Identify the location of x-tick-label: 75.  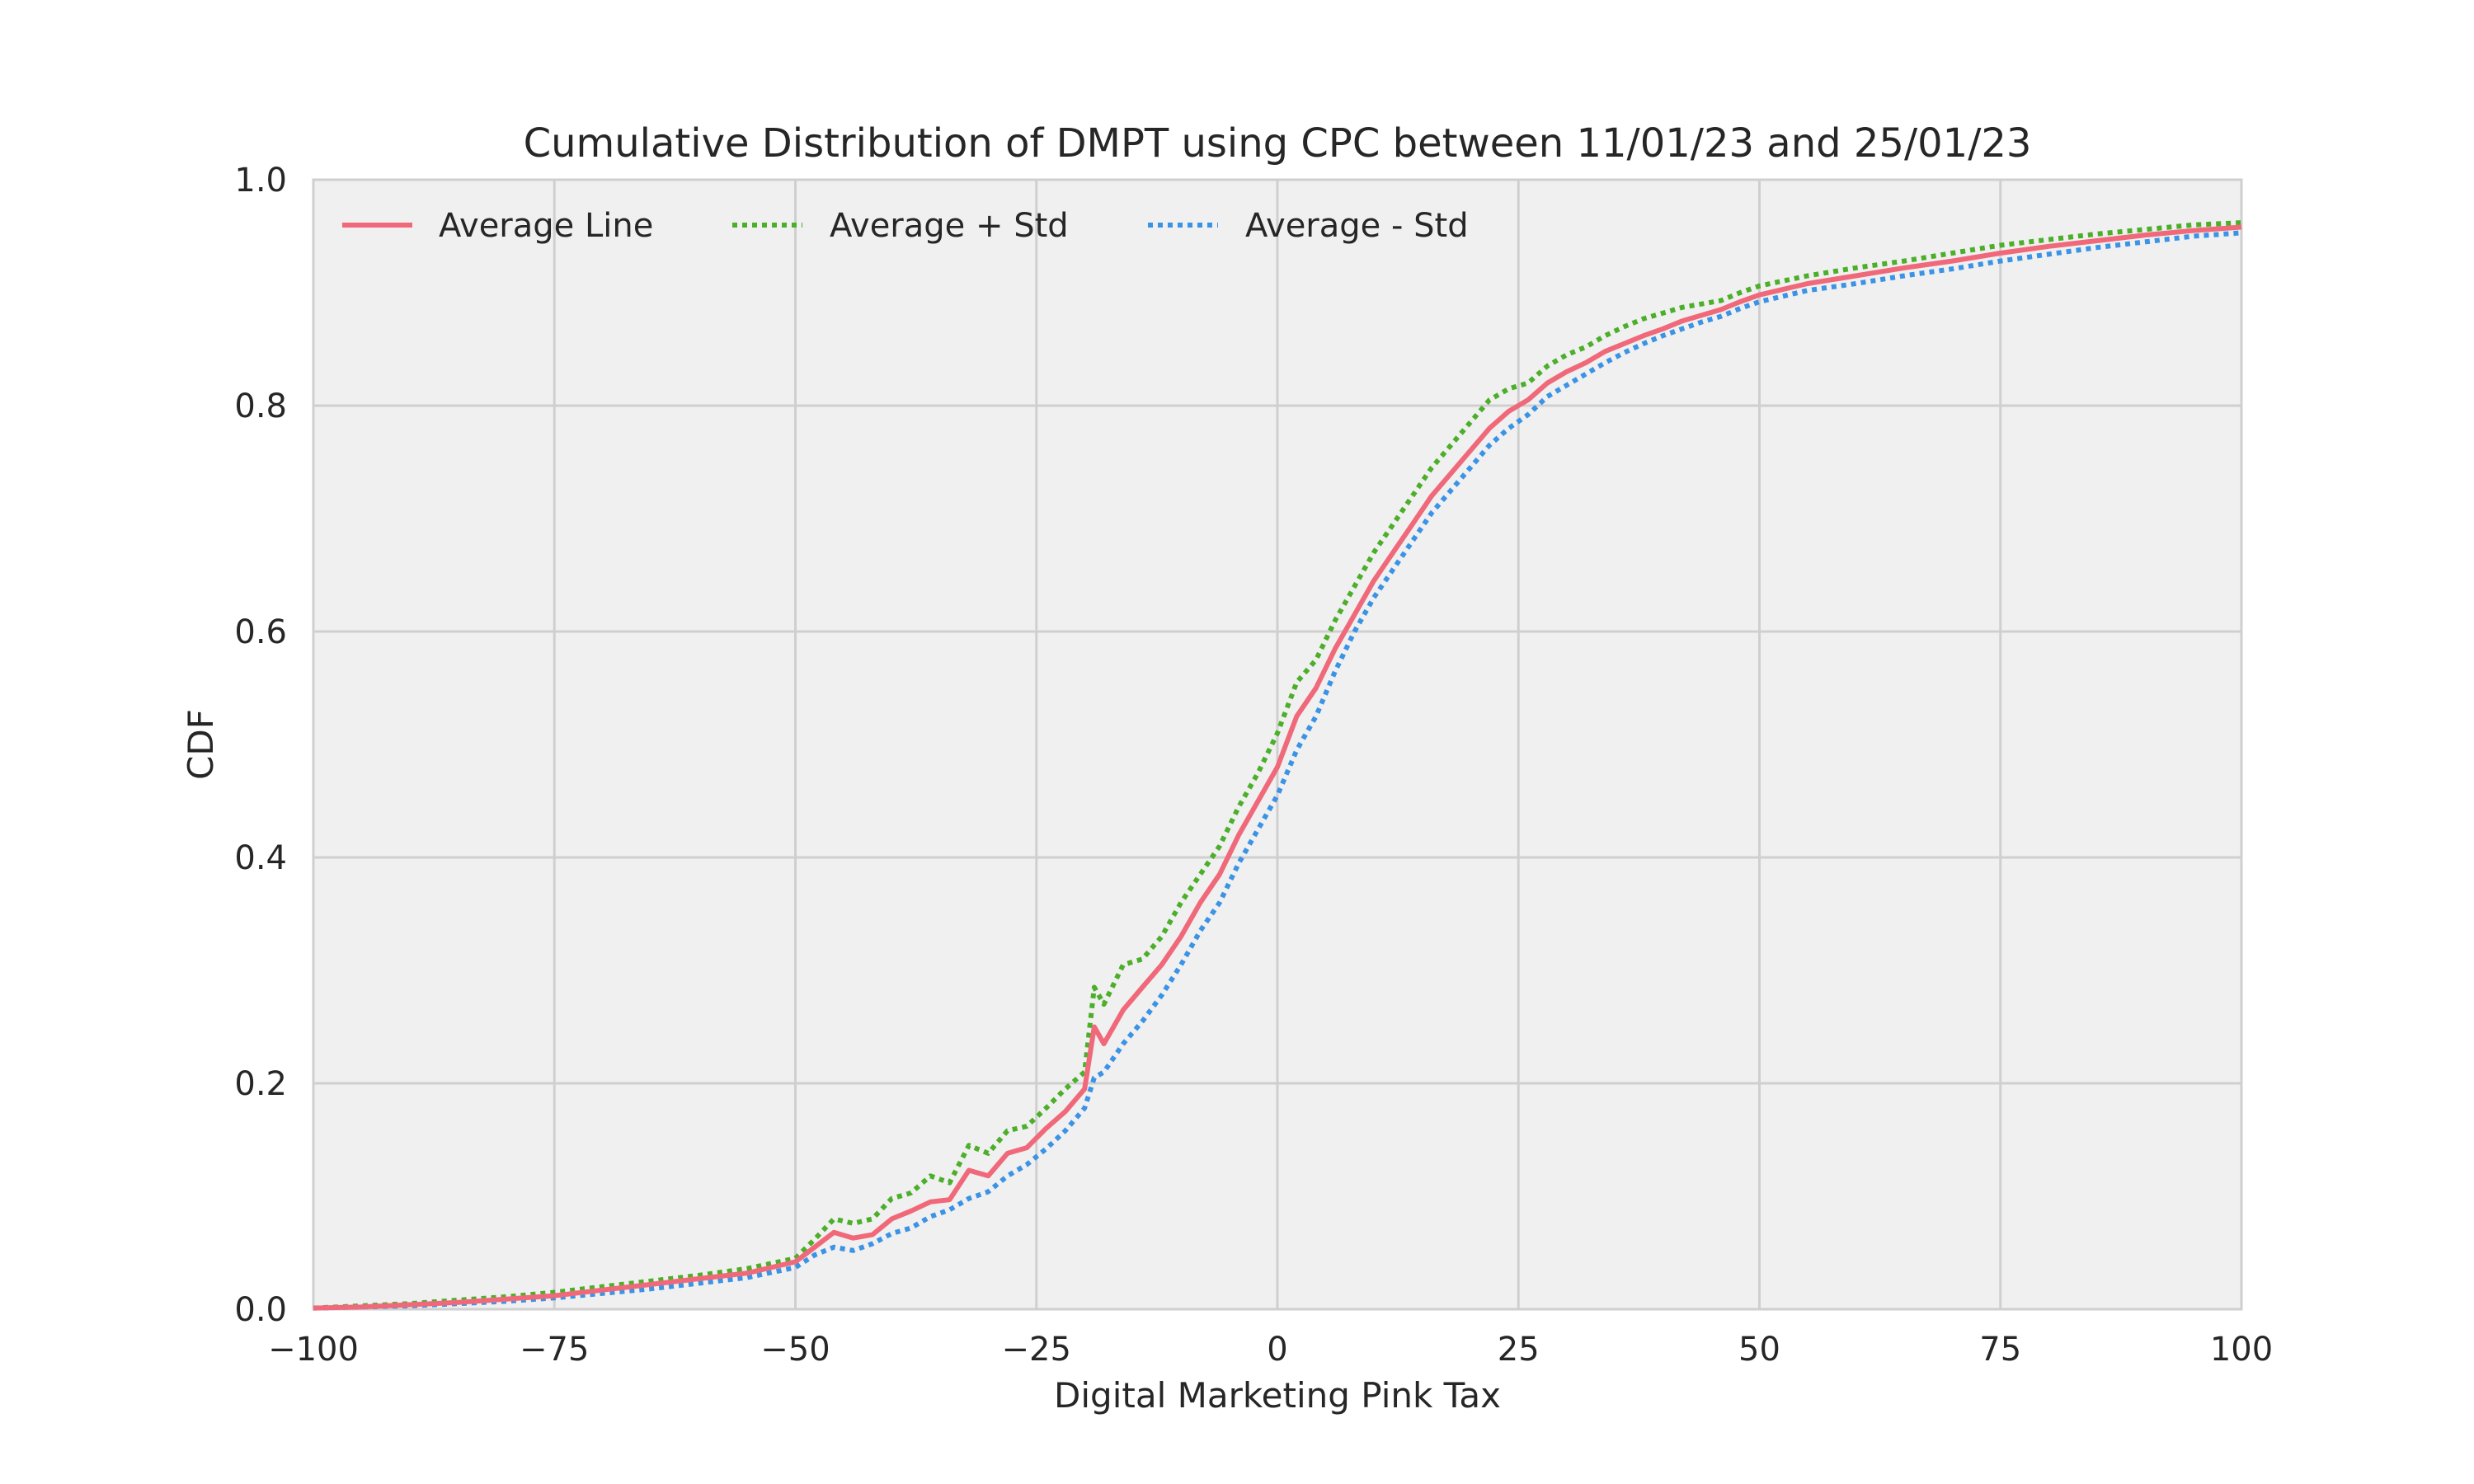
(2000, 1350).